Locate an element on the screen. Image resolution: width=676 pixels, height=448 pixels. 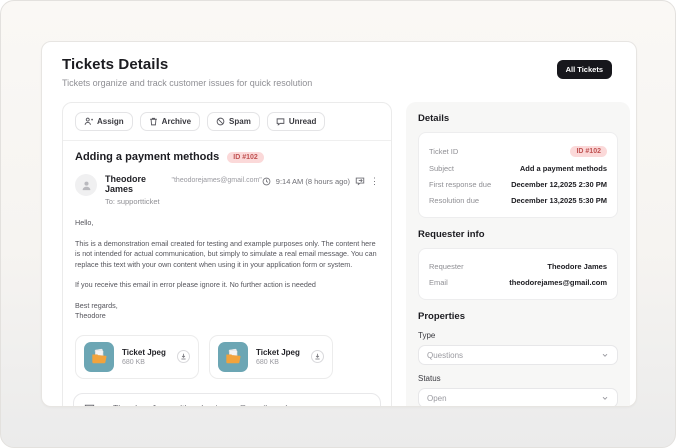
detail-row-subject: Subject Add a payment methods is located at coordinates (518, 168).